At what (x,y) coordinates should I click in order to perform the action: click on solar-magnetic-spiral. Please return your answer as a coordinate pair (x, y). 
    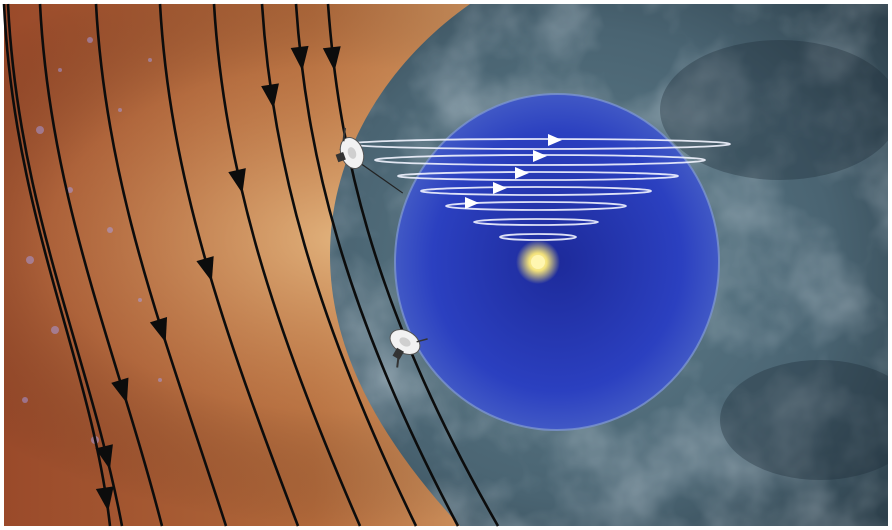
    Looking at the image, I should click on (540, 187).